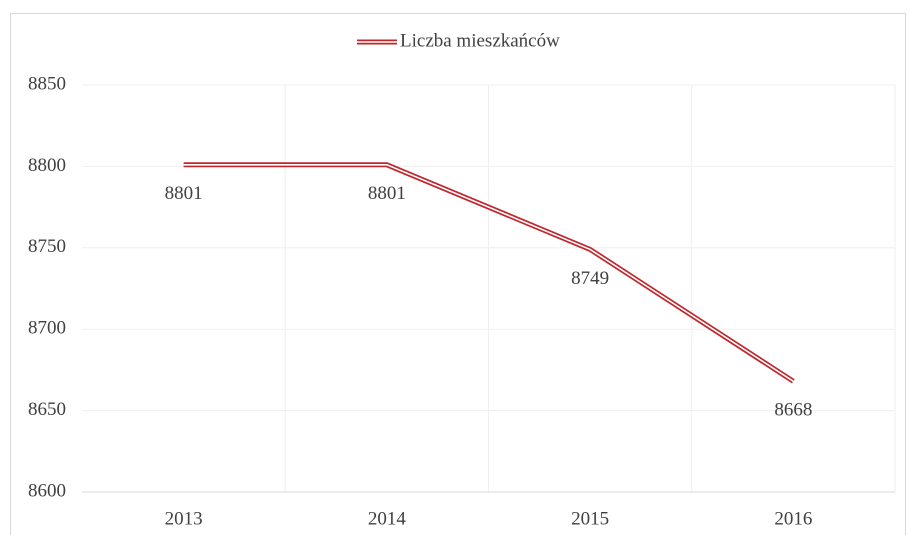 The width and height of the screenshot is (907, 535). What do you see at coordinates (47, 328) in the screenshot?
I see `y-tick-label: 8700` at bounding box center [47, 328].